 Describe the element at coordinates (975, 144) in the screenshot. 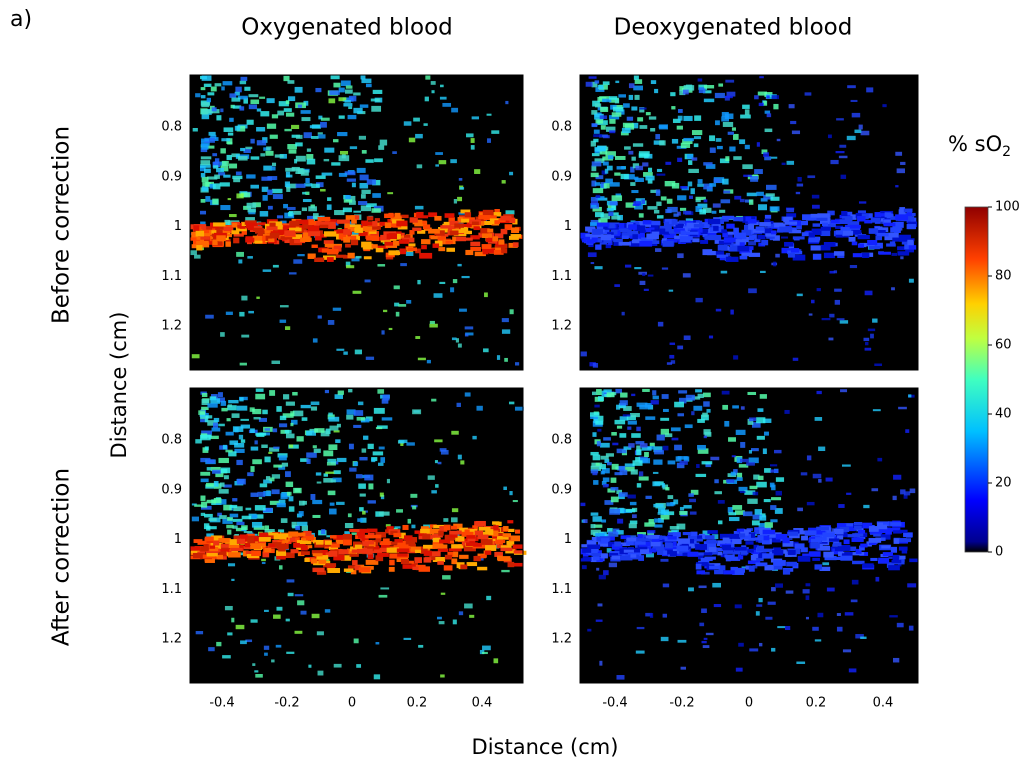

I see `colorbar-label-text: % sO` at that location.